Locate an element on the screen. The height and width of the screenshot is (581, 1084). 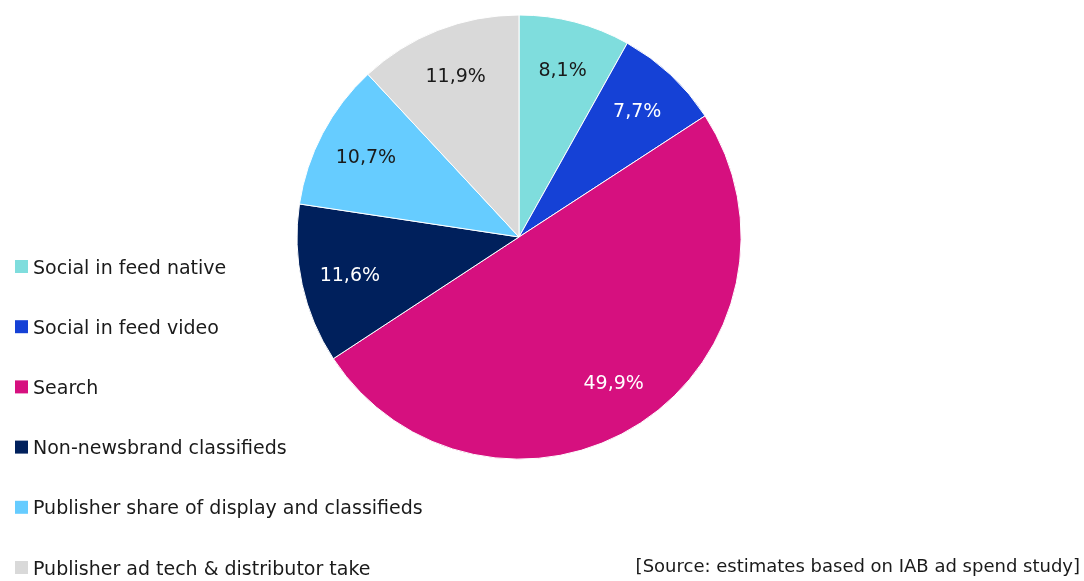
legend-label: Search is located at coordinates (66, 387).